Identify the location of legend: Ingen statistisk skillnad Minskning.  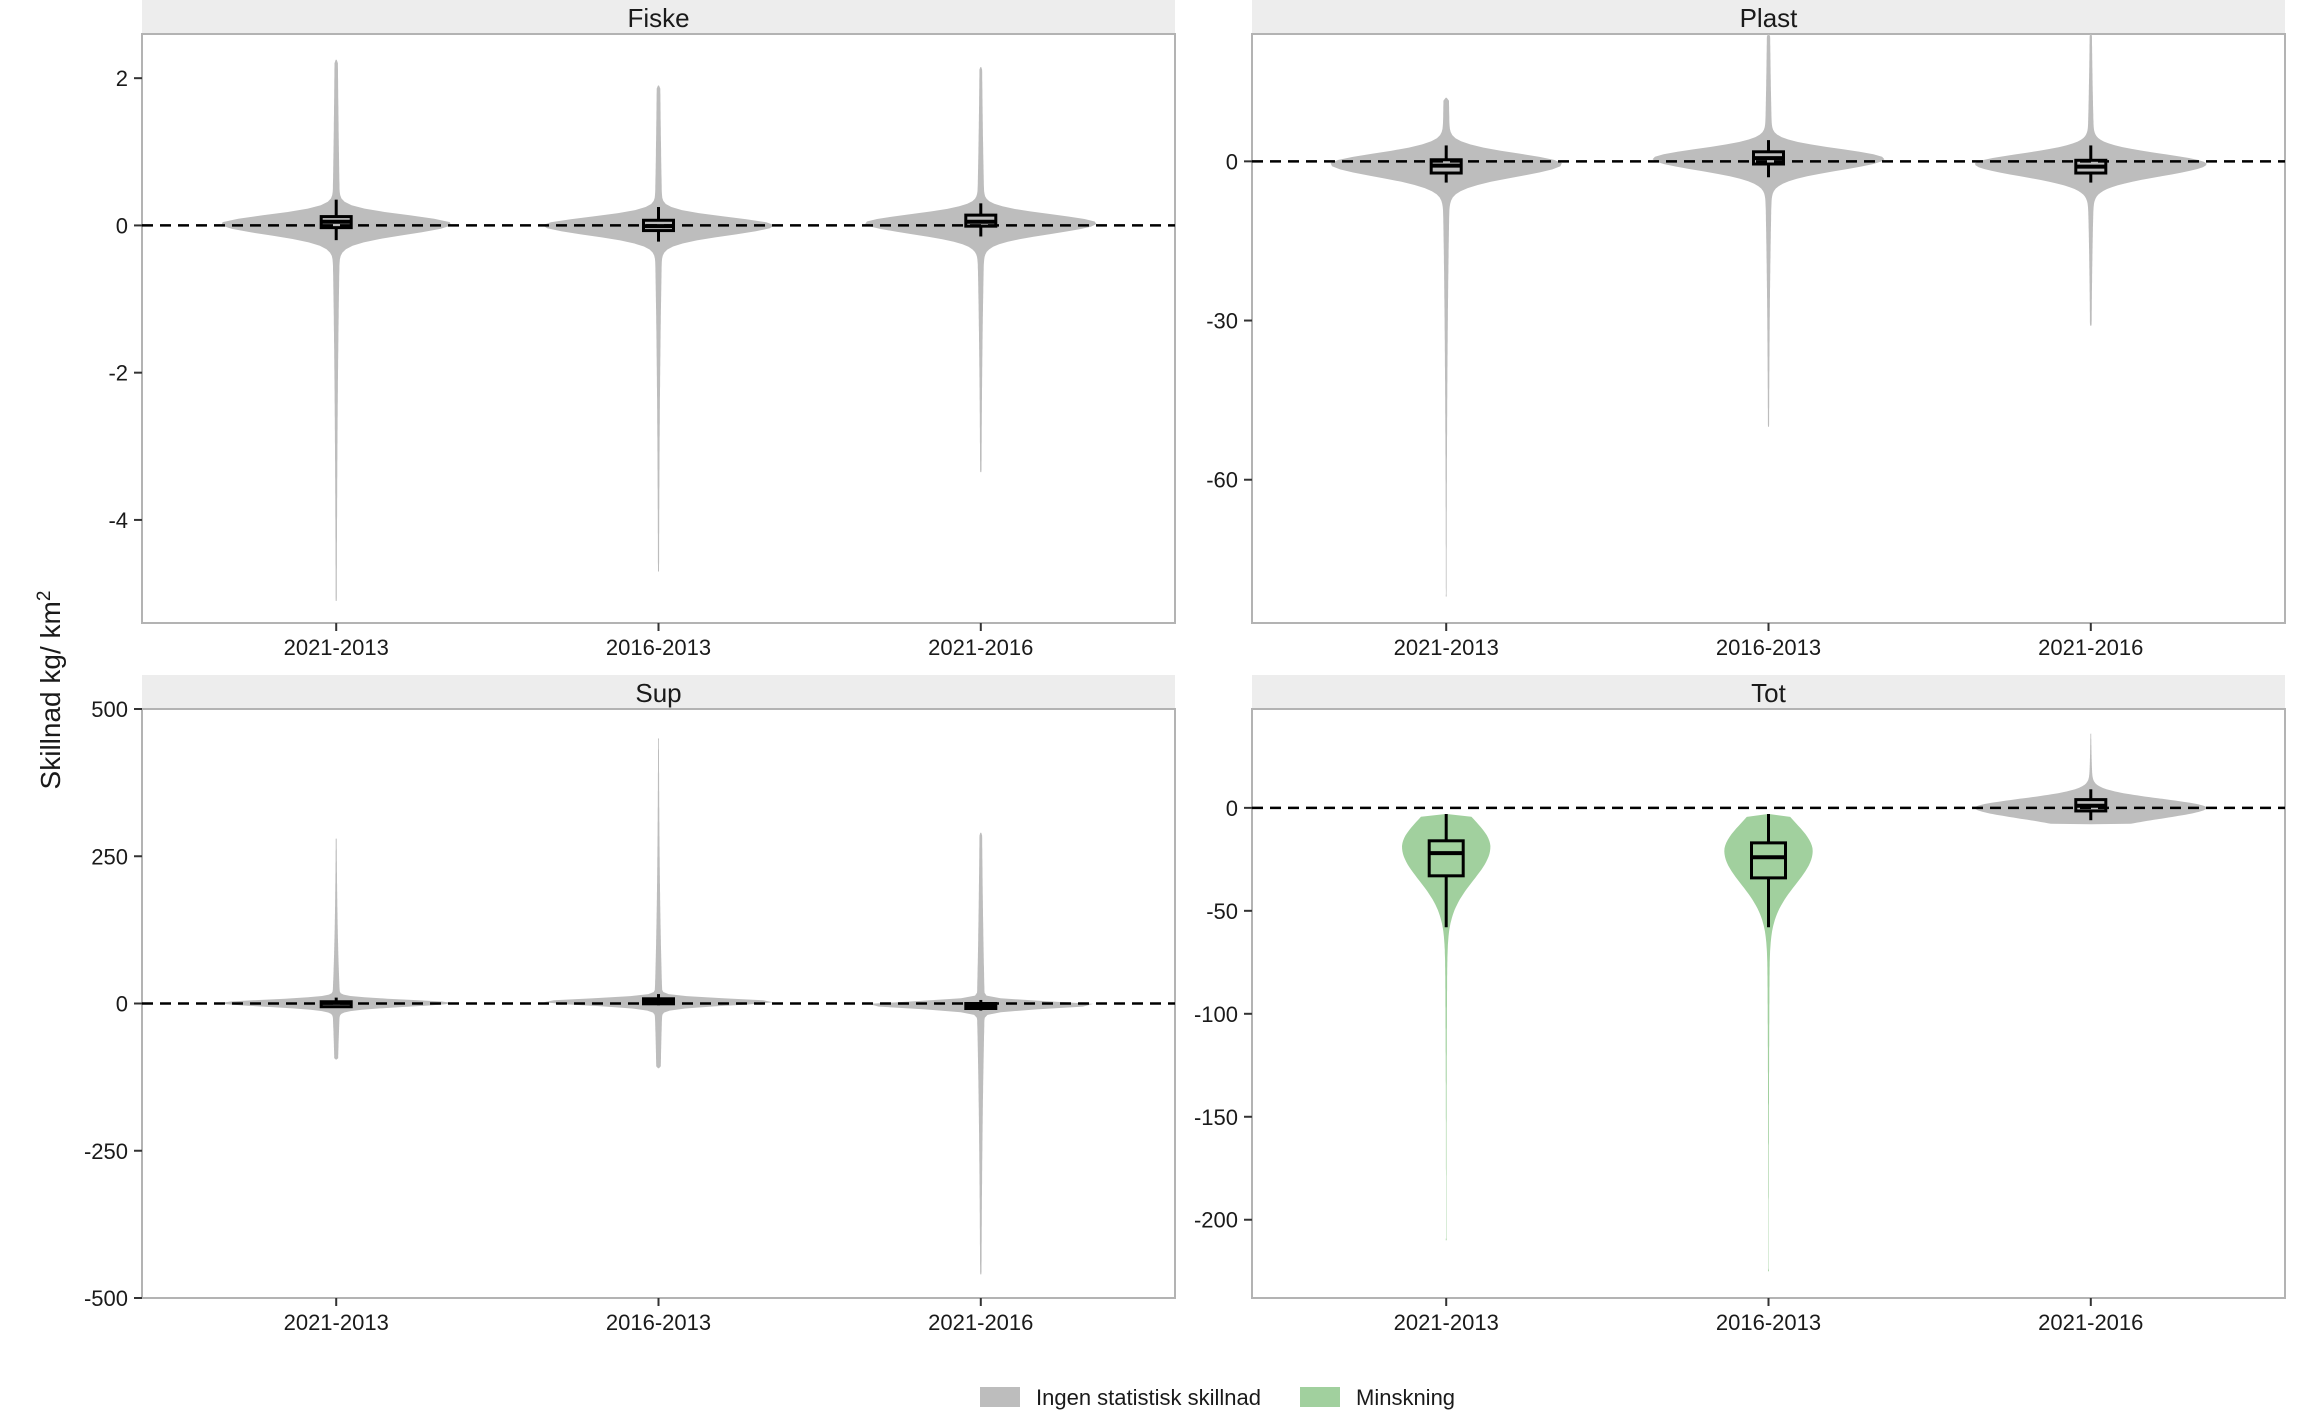
(1217, 1397).